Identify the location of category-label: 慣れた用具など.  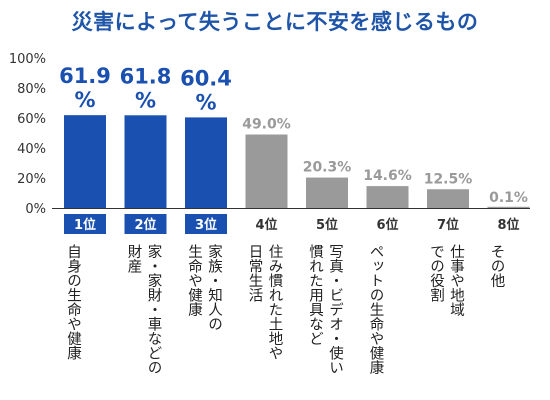
(315, 294).